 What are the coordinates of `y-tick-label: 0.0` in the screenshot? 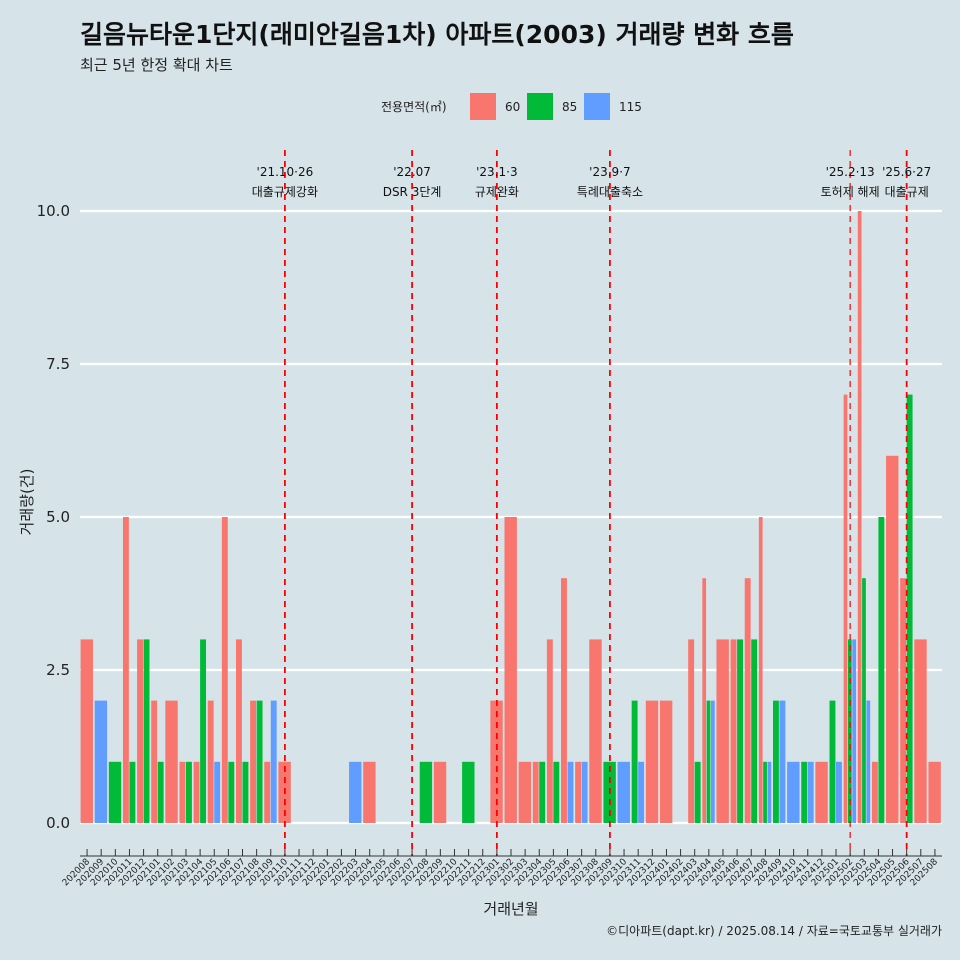 It's located at (58, 823).